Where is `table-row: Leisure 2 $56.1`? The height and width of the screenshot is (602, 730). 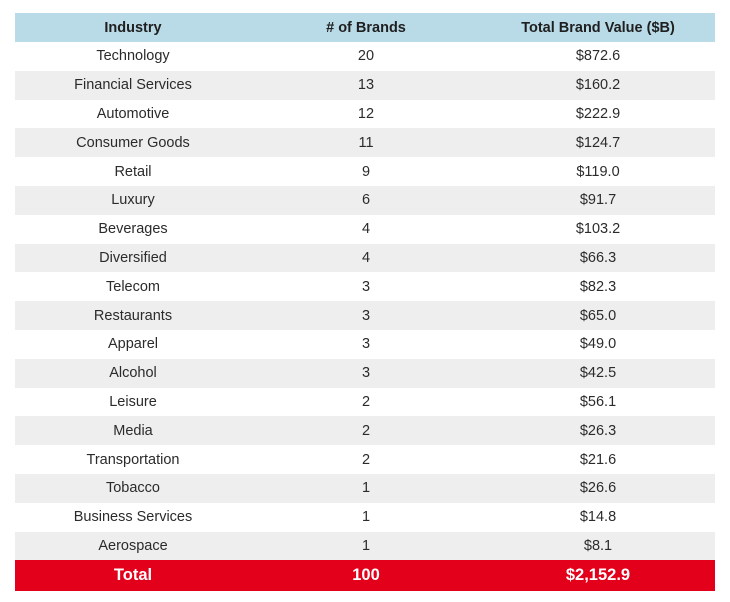
table-row: Leisure 2 $56.1 is located at coordinates (365, 402).